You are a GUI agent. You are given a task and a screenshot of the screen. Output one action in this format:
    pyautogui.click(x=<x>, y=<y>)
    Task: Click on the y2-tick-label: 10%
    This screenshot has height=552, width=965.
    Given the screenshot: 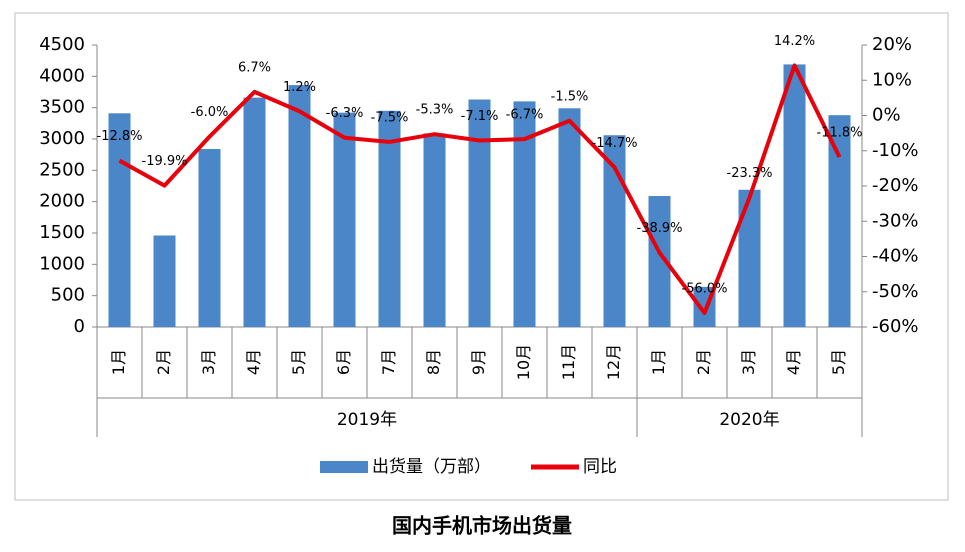 What is the action you would take?
    pyautogui.click(x=892, y=79)
    